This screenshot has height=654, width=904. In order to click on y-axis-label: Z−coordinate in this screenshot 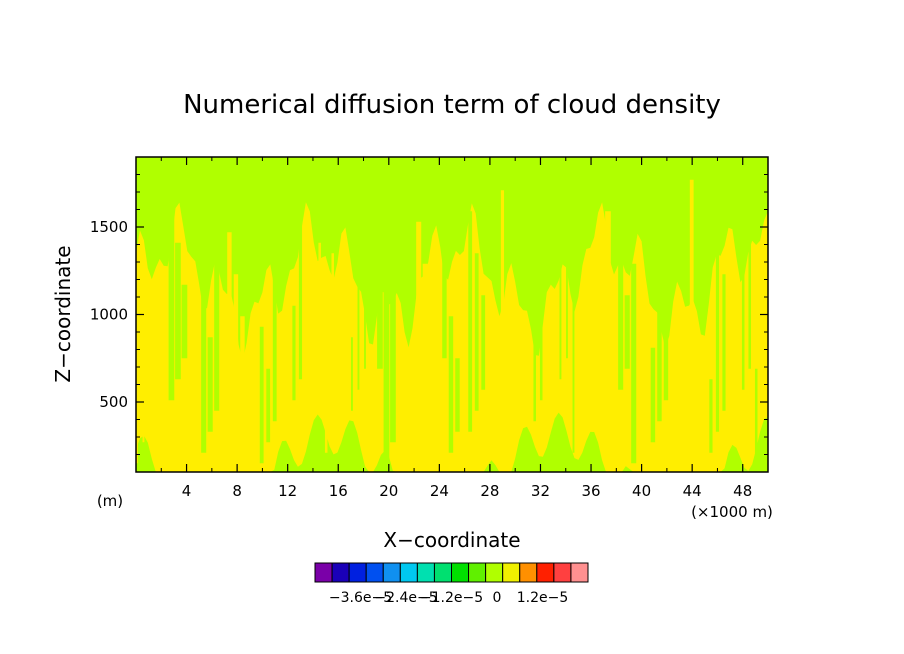, I will do `click(63, 313)`.